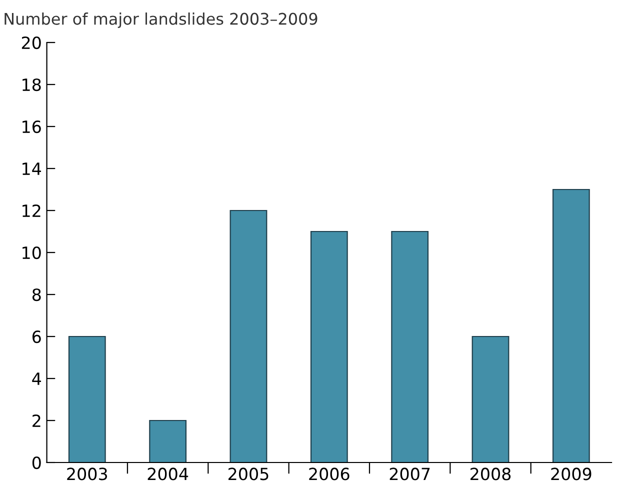 The width and height of the screenshot is (624, 500). What do you see at coordinates (31, 43) in the screenshot?
I see `y-tick-label: 20` at bounding box center [31, 43].